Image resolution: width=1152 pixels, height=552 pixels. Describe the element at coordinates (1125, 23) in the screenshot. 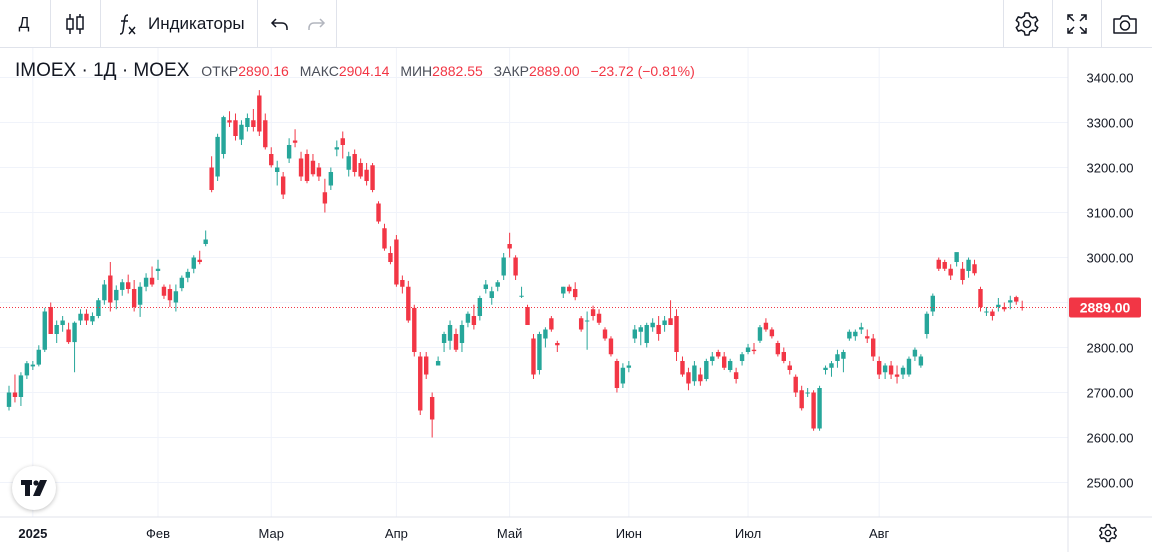

I see `snapshot-button` at that location.